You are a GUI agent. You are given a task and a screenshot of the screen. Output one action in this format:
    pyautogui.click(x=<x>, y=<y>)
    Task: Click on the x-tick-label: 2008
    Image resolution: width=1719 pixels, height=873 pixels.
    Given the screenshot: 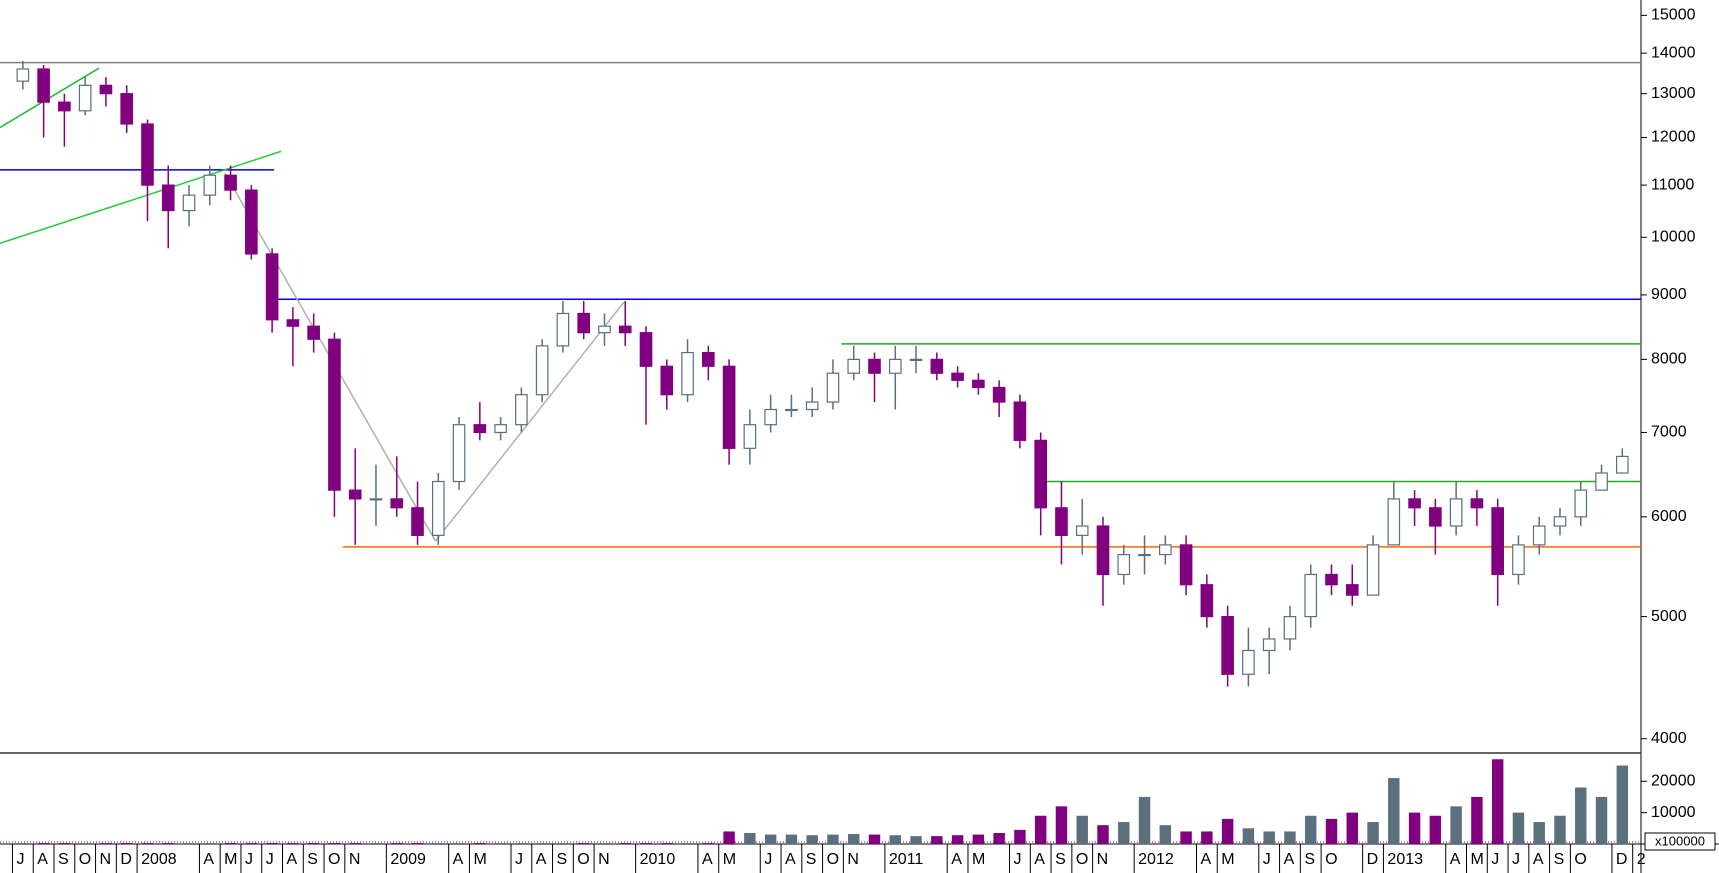 What is the action you would take?
    pyautogui.click(x=159, y=859)
    